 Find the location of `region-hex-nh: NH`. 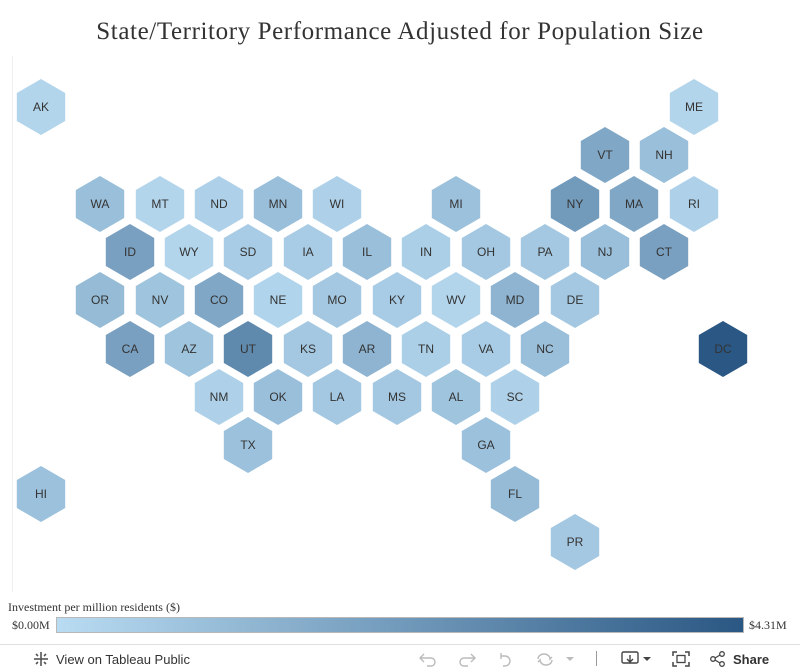

region-hex-nh: NH is located at coordinates (664, 155).